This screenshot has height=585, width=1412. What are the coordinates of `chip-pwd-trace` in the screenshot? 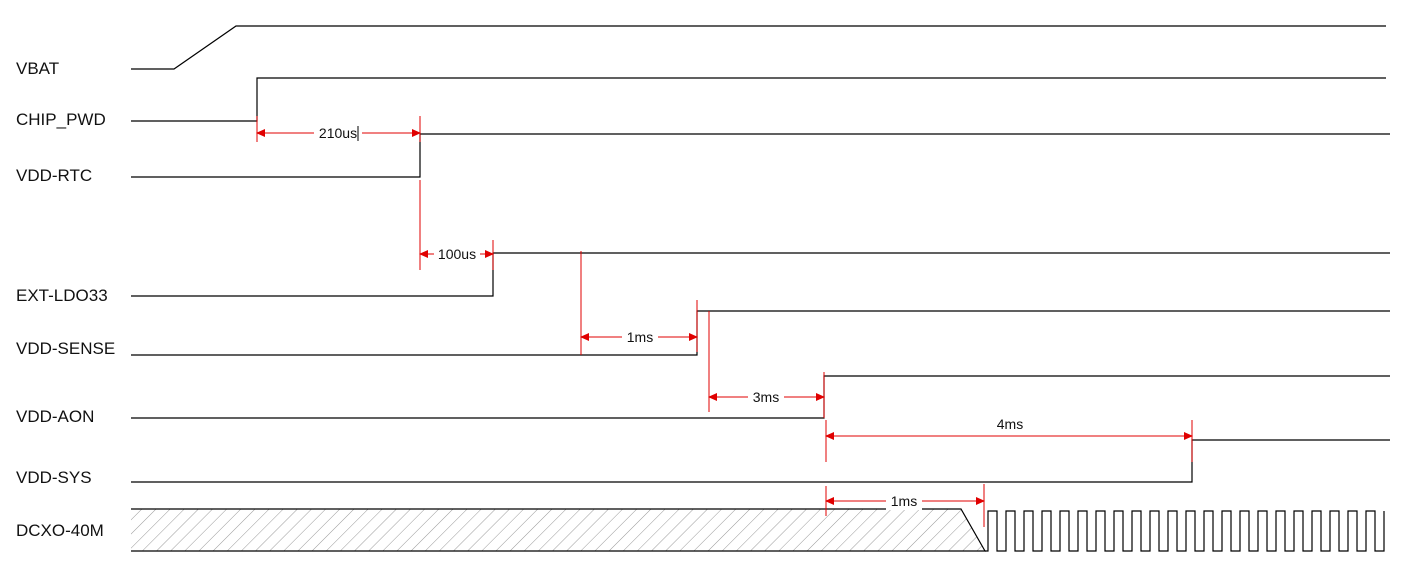 It's located at (758, 99).